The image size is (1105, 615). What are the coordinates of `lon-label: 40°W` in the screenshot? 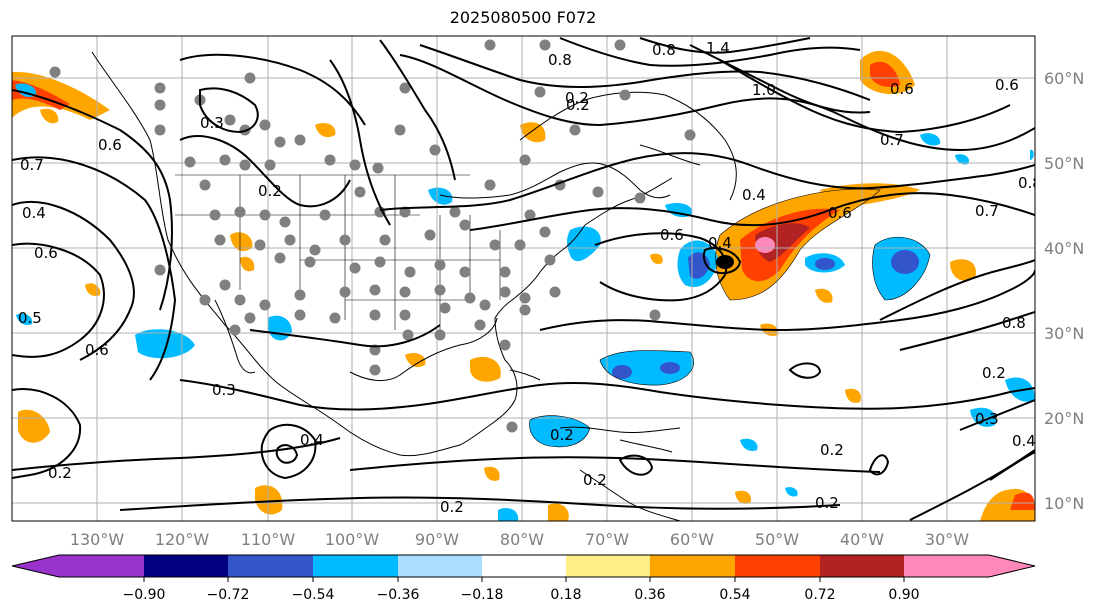 It's located at (862, 539).